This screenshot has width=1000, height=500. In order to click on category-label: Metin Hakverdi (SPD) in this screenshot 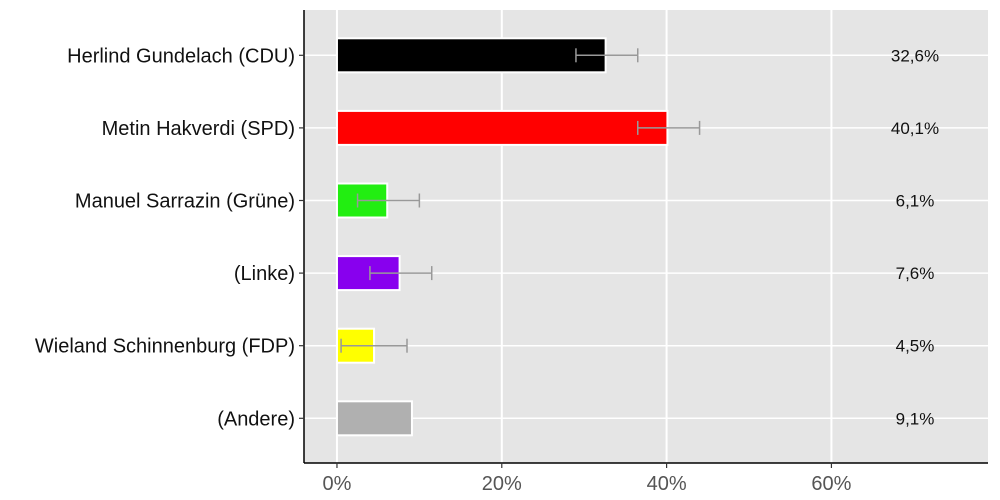, I will do `click(198, 129)`.